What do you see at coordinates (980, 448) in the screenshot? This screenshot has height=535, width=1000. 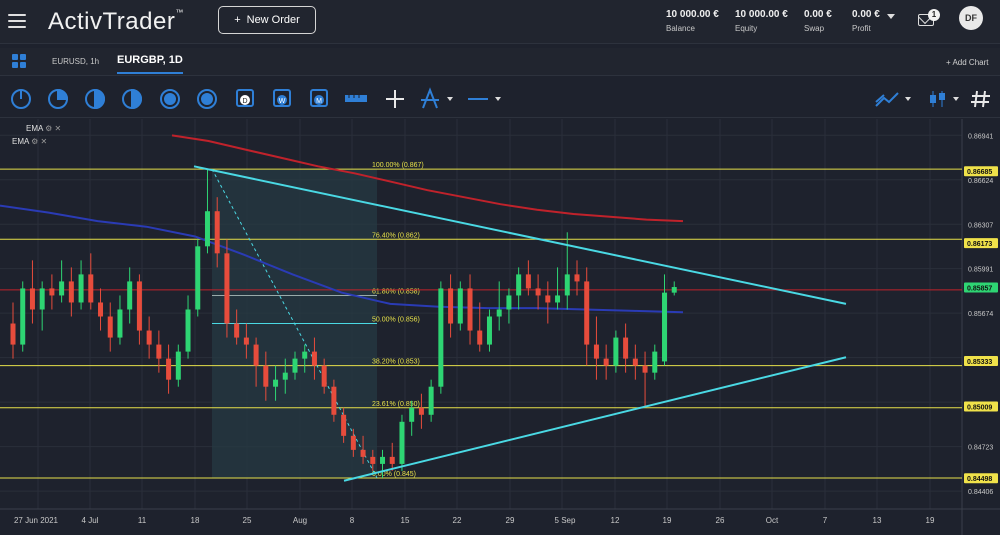 I see `price-axis-label: 0.84723` at bounding box center [980, 448].